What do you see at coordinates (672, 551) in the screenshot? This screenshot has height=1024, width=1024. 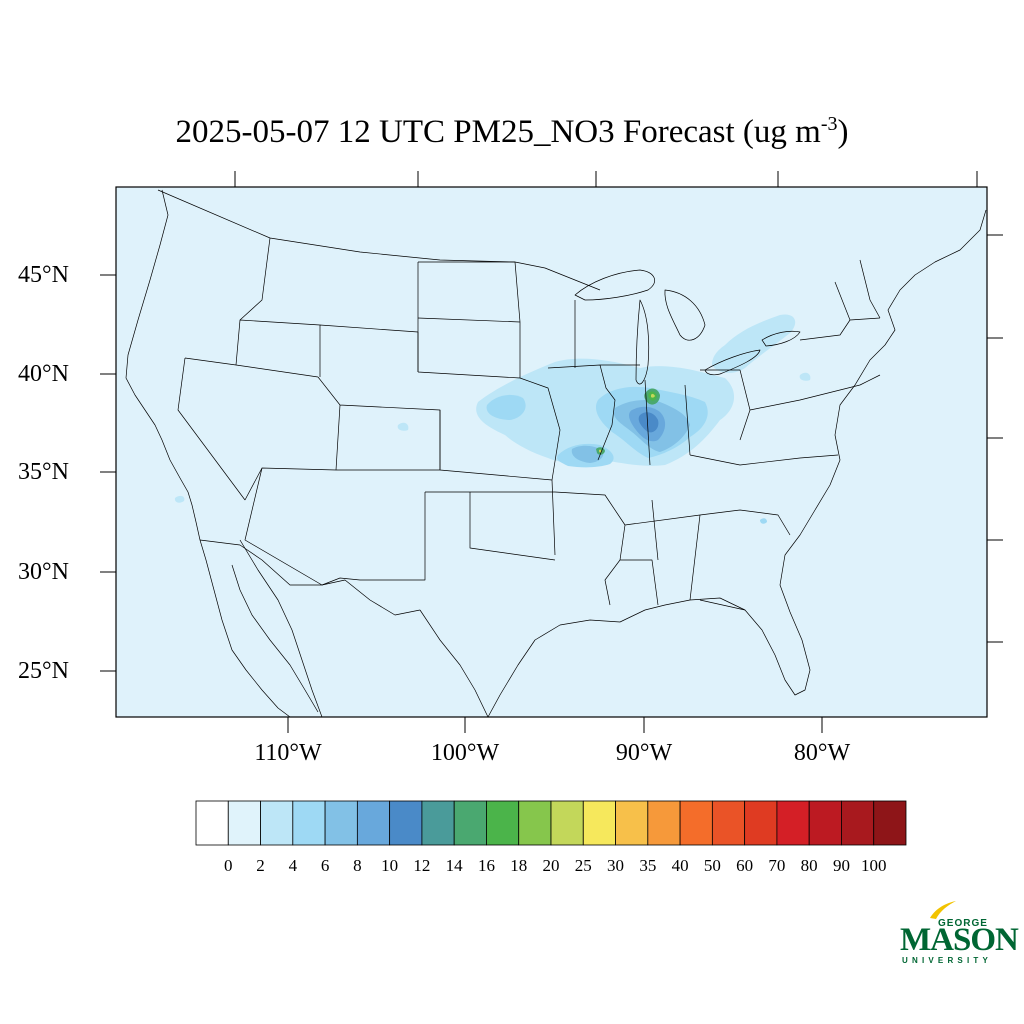 I see `state-lines-south` at bounding box center [672, 551].